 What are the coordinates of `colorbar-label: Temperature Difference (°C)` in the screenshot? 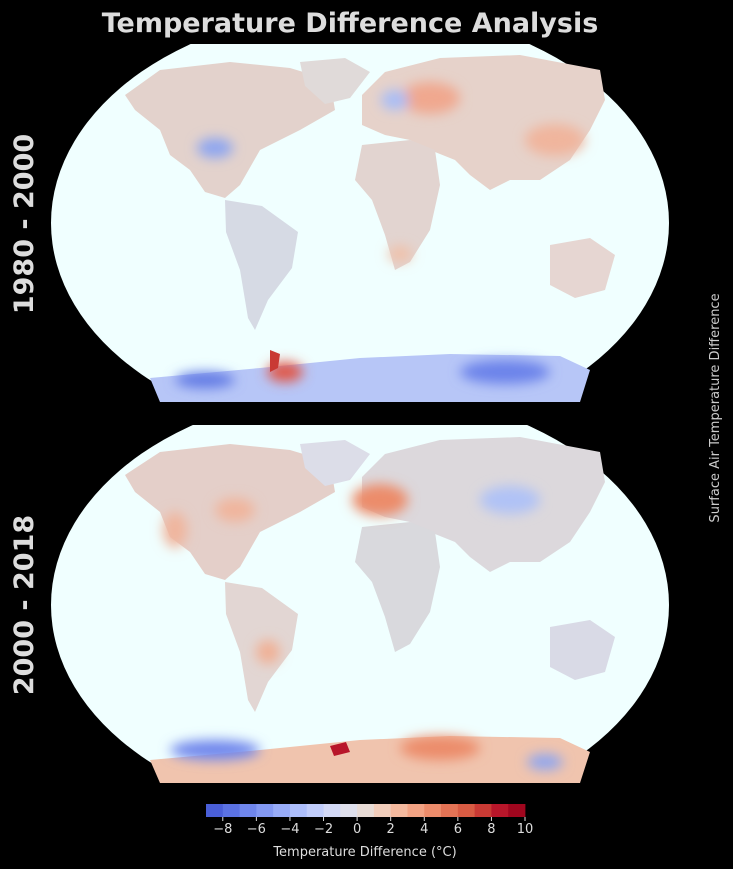 It's located at (364, 852).